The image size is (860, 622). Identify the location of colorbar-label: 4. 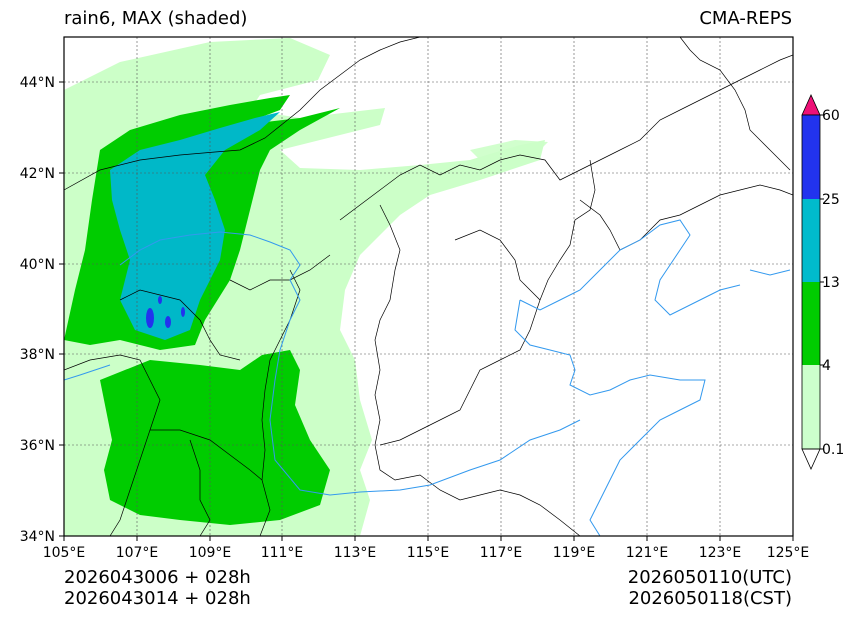
(826, 366).